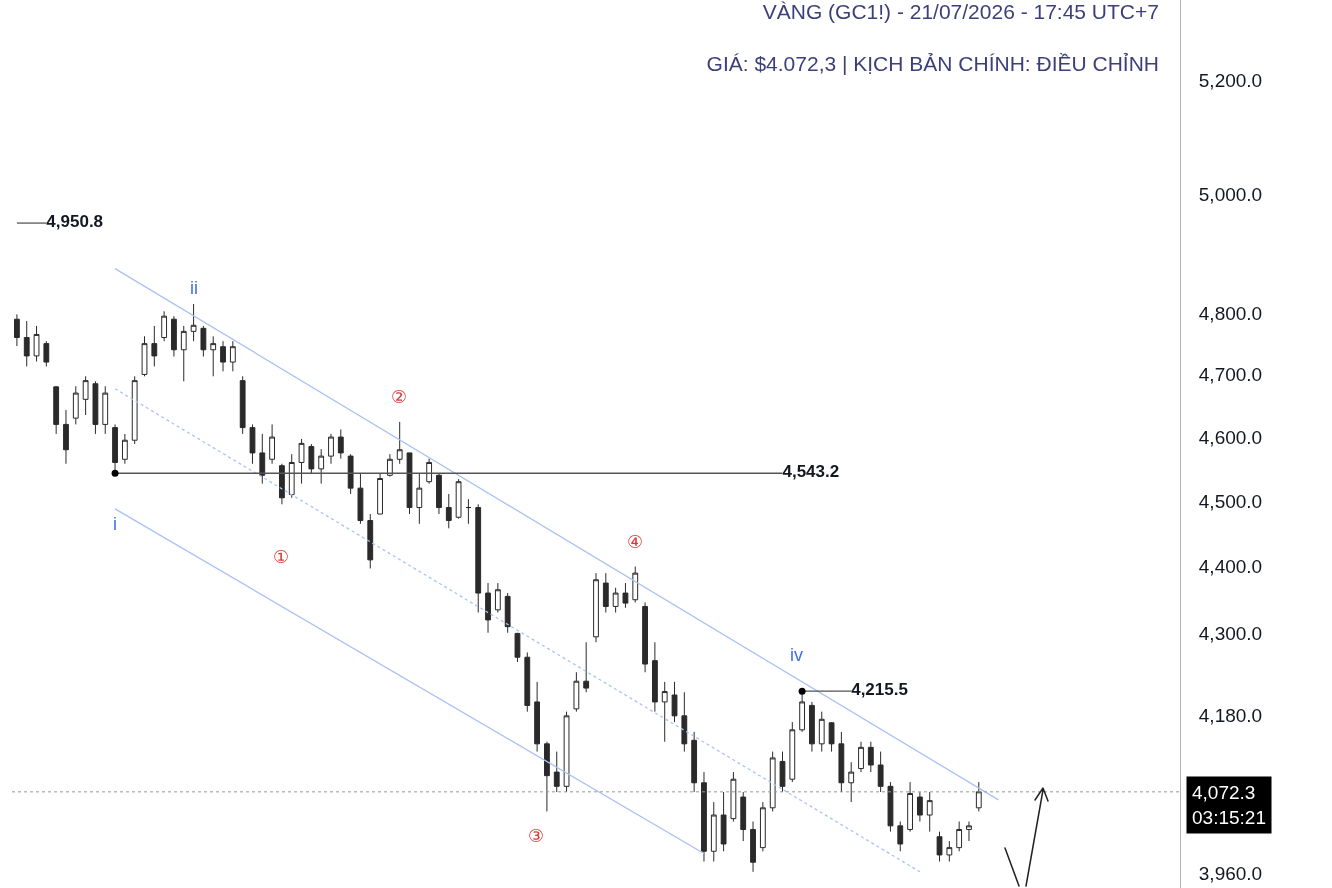  I want to click on y-tick-label: 4,400.0, so click(1230, 567).